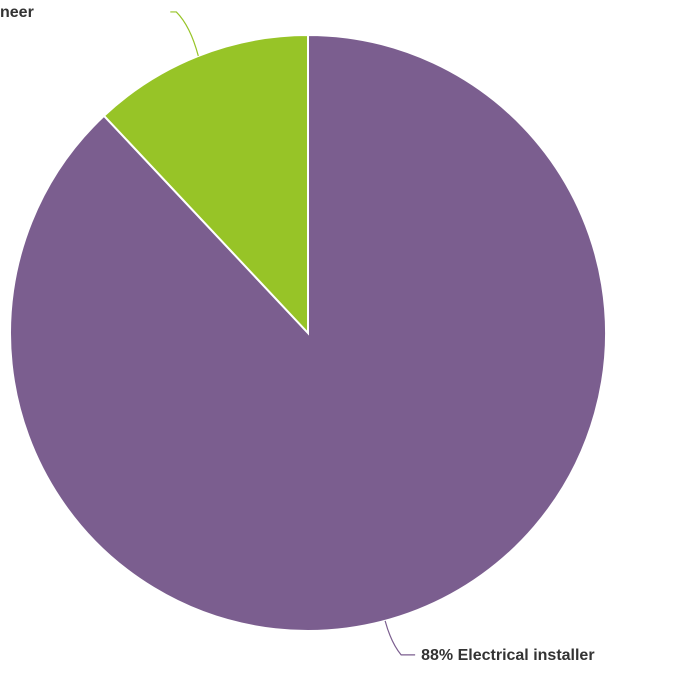 This screenshot has height=678, width=691. Describe the element at coordinates (400, 638) in the screenshot. I see `leader-line-electrical-installer` at that location.